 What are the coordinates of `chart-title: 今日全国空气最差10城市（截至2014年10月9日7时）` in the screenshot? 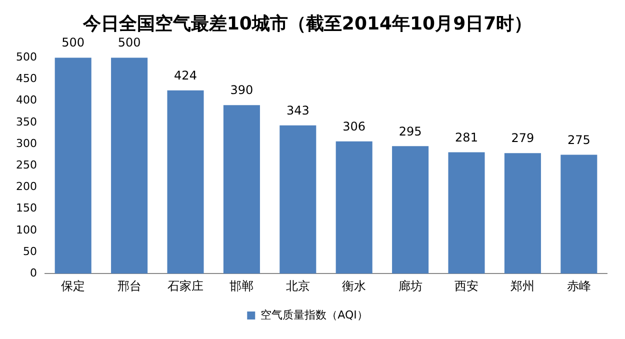 It's located at (307, 23).